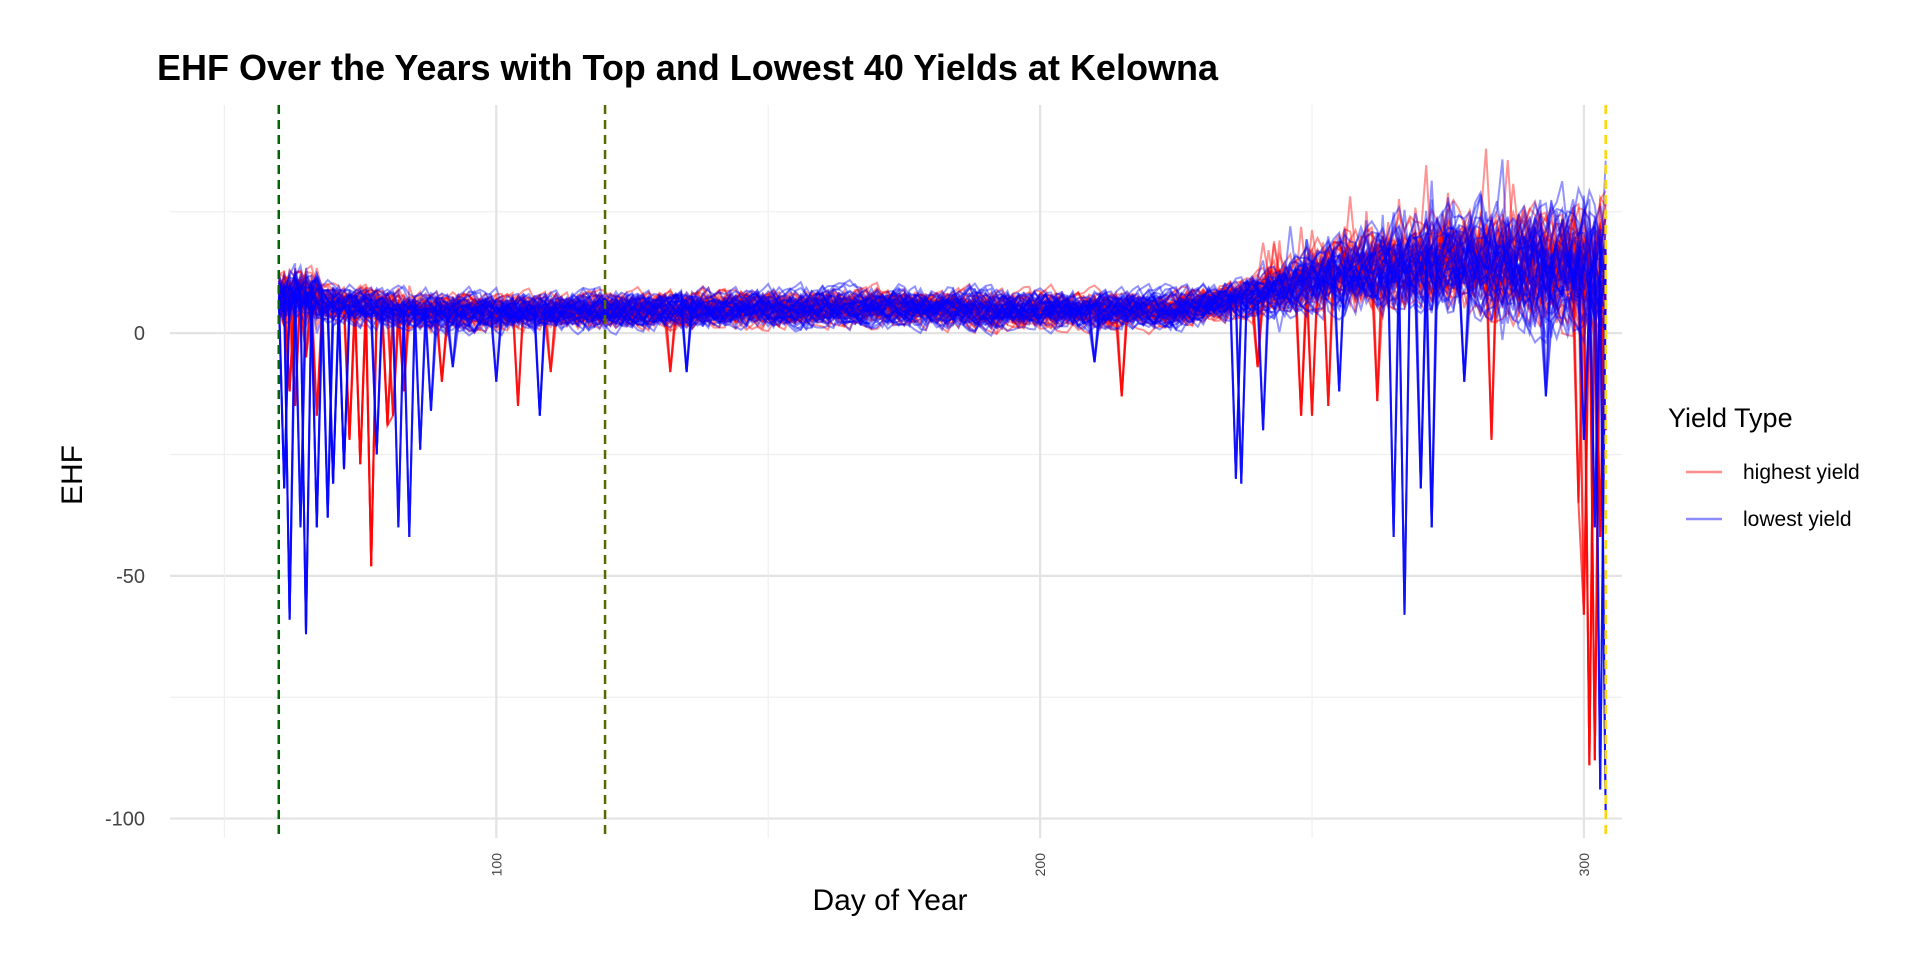  Describe the element at coordinates (1584, 865) in the screenshot. I see `x-tick-label: 300` at that location.